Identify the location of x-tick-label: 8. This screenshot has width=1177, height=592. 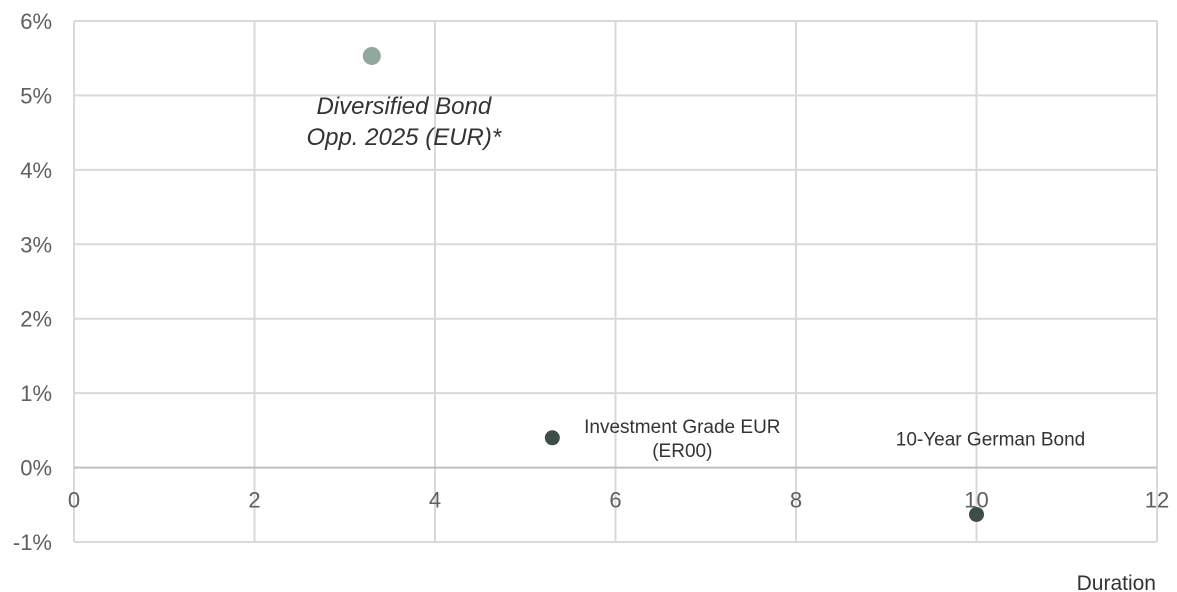
(796, 500).